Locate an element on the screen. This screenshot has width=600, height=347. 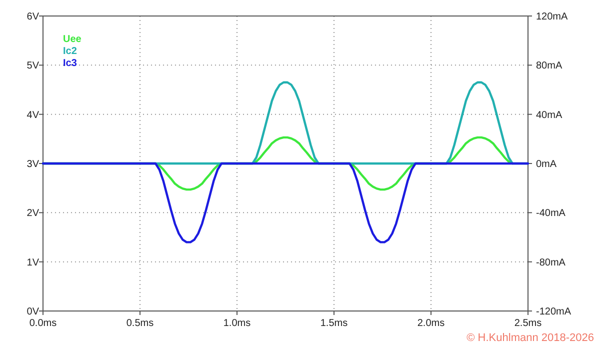
y-tick-label: 1V is located at coordinates (33, 262).